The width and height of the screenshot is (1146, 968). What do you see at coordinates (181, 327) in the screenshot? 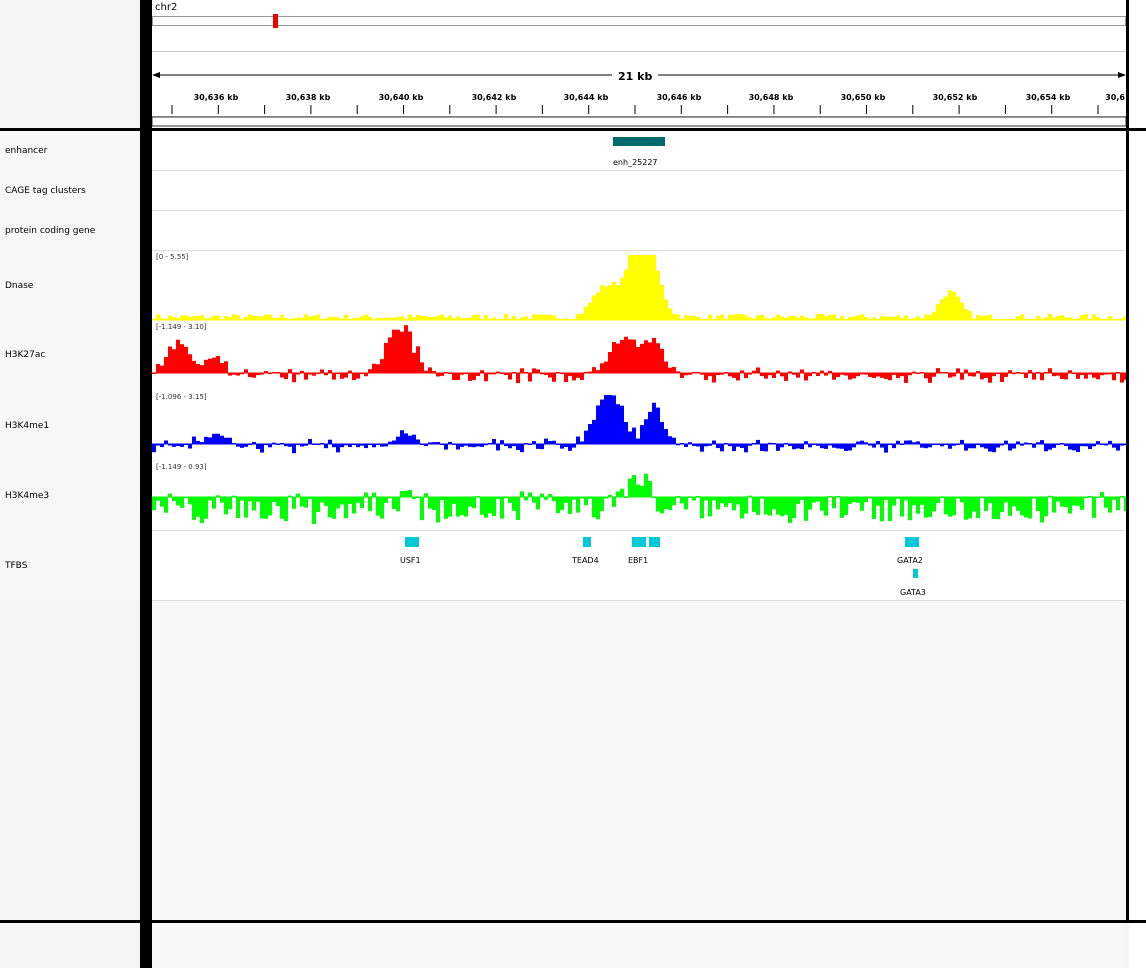
I see `h3k27ac-data-range: [-1.149 - 3.10]` at bounding box center [181, 327].